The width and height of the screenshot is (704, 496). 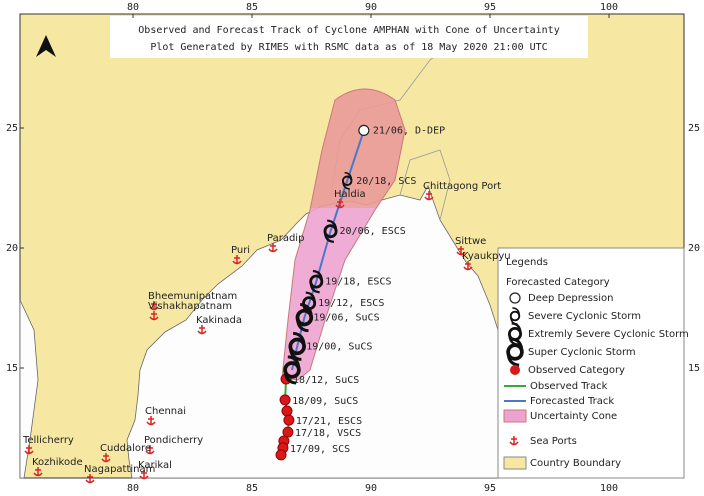 I want to click on legend-heading: Forecasted Category, so click(x=558, y=282).